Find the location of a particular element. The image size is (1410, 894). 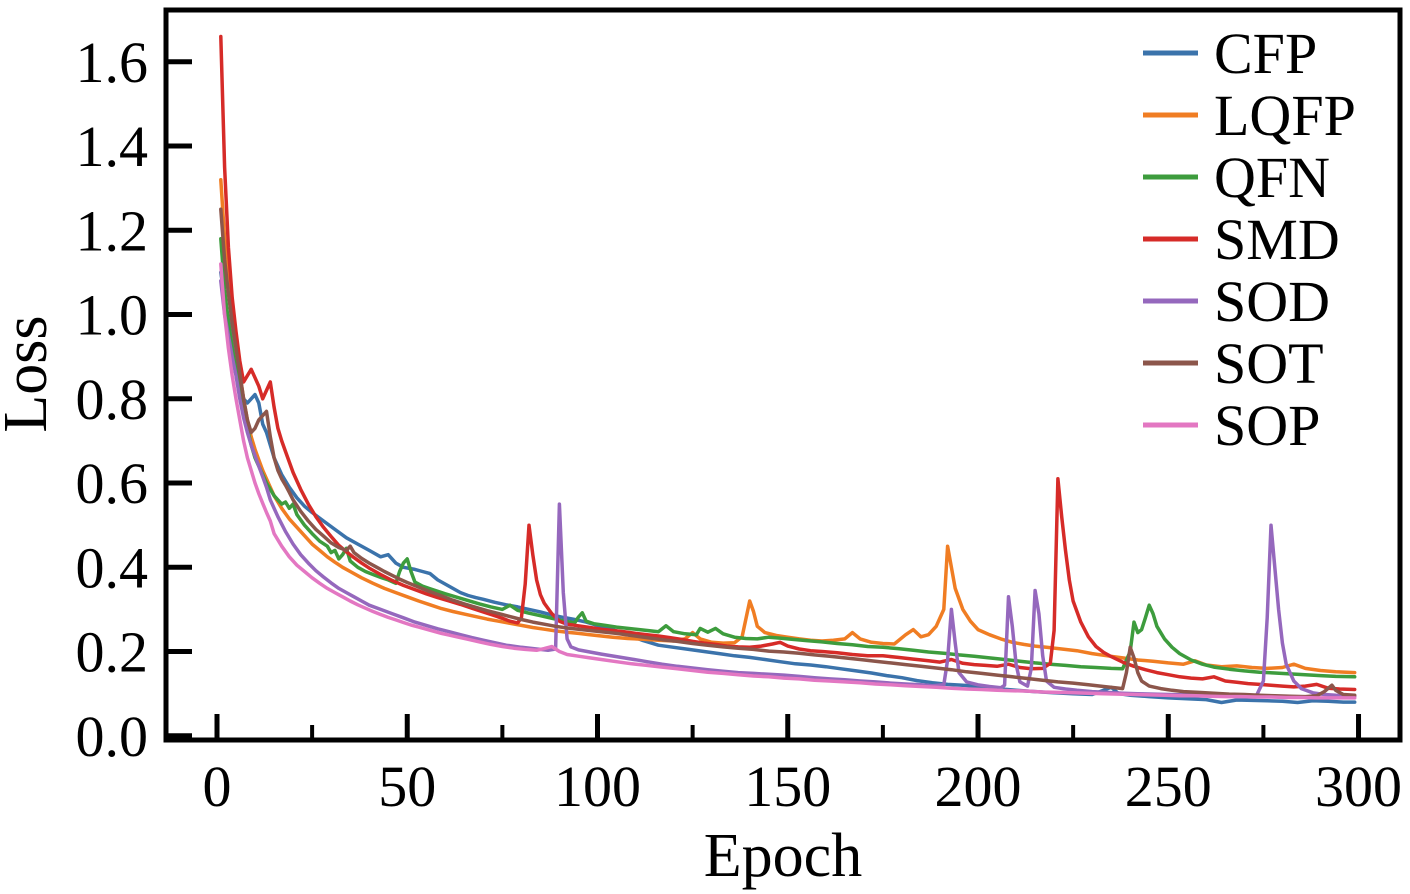

legend-item-SOT: SOT is located at coordinates (1233, 363).